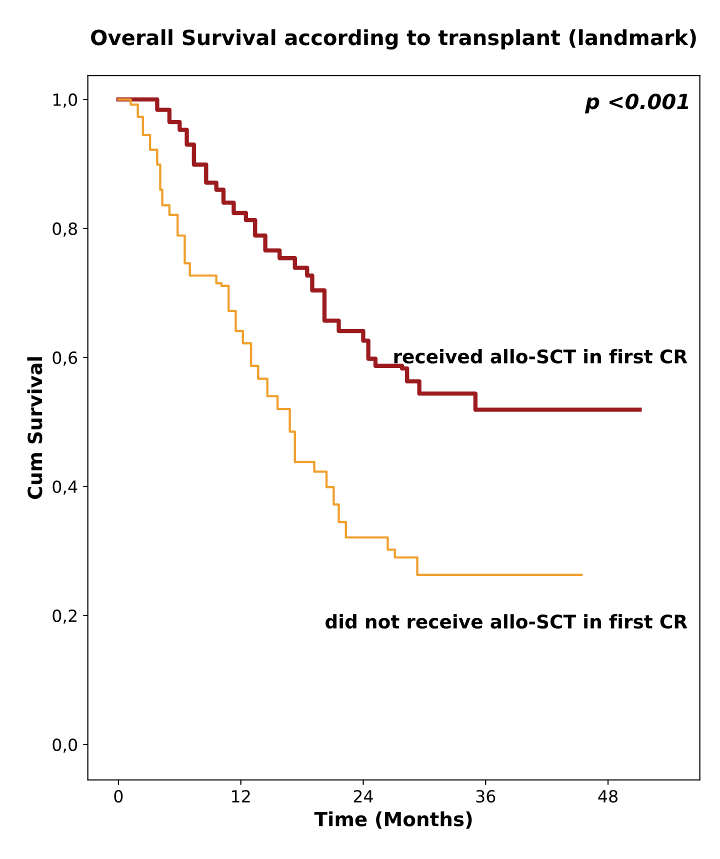  I want to click on y-axis-title: Cum Survival, so click(34, 428).